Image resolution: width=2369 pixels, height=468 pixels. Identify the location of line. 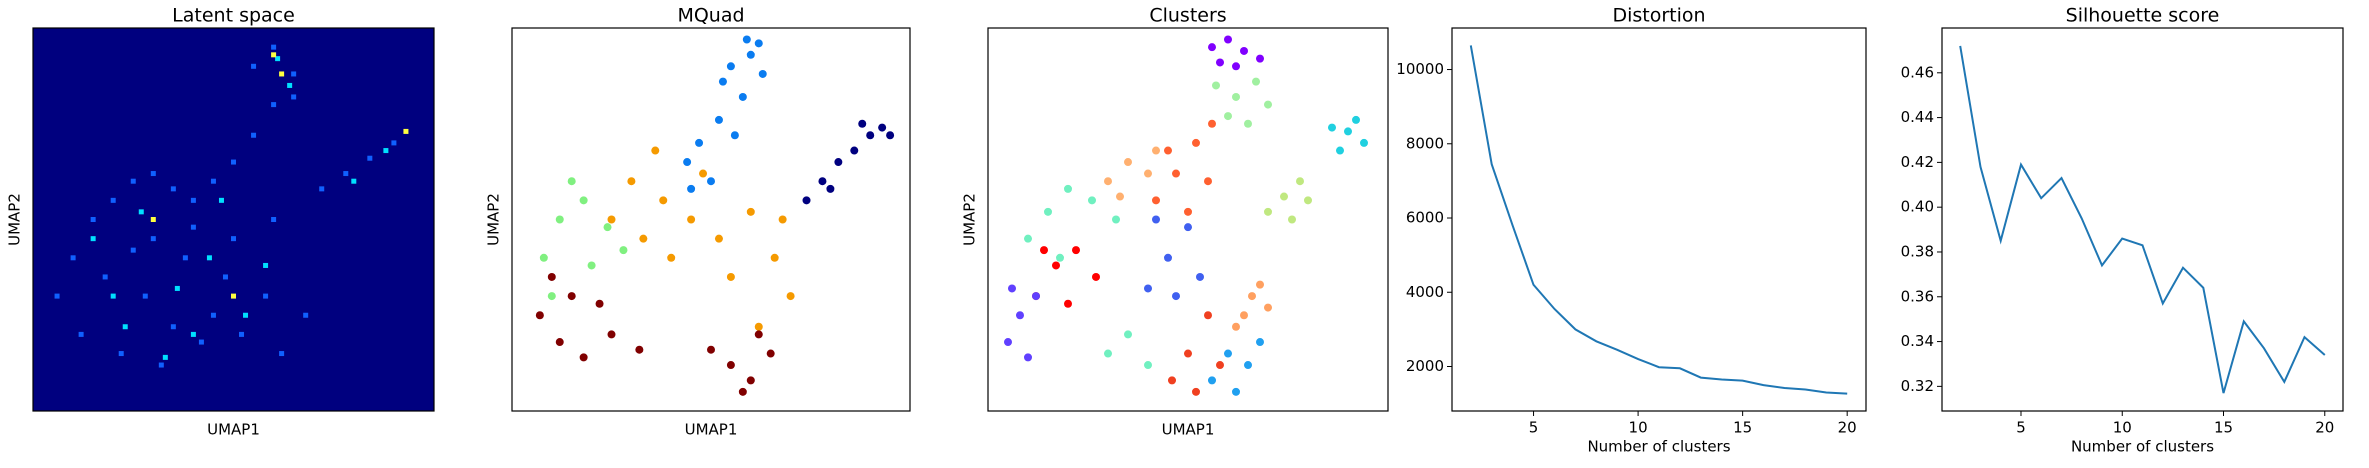
(2142, 219).